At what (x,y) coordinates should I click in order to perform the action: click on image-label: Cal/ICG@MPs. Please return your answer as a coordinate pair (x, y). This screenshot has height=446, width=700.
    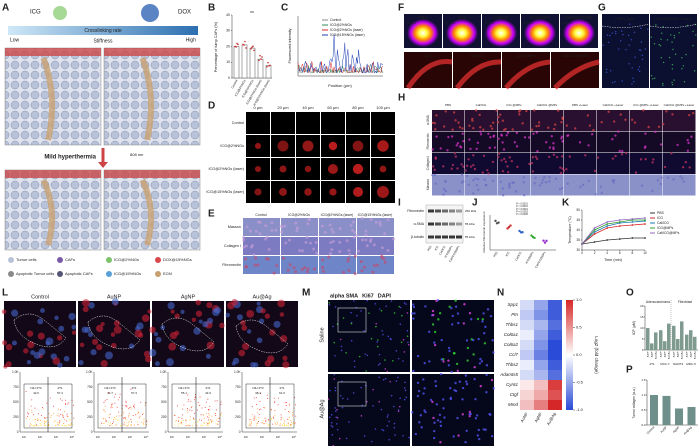
    Looking at the image, I should click on (575, 55).